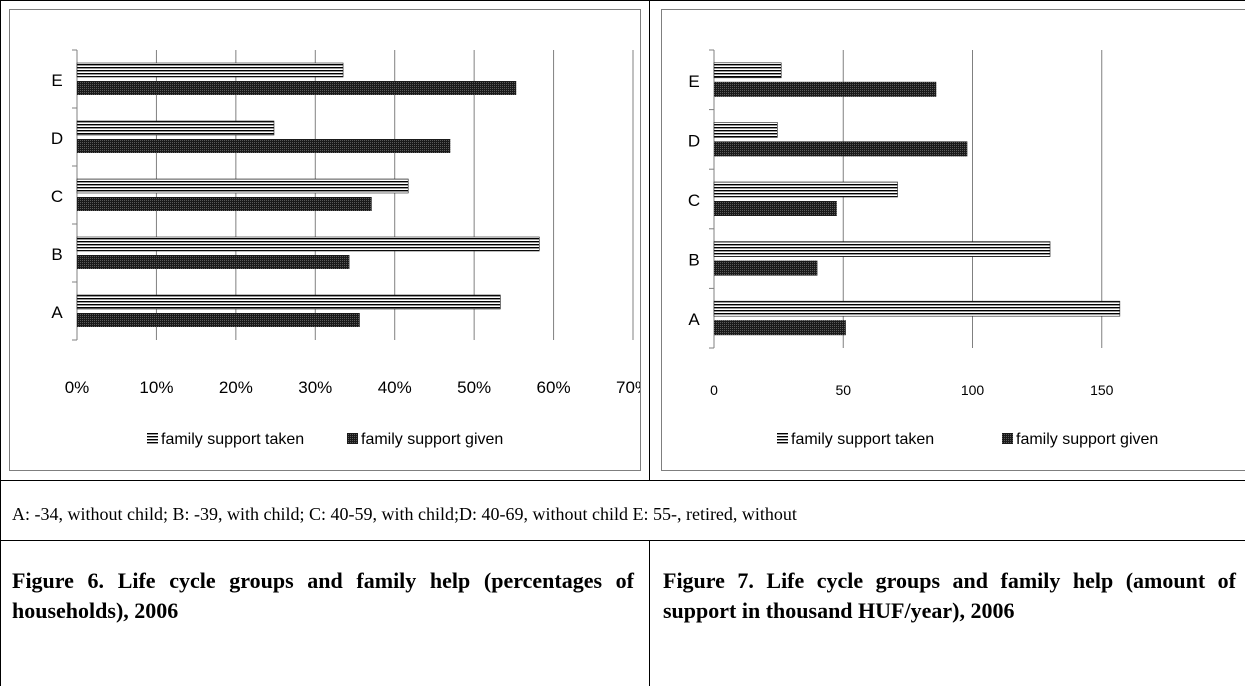  Describe the element at coordinates (843, 390) in the screenshot. I see `x-tick-label: 50` at that location.